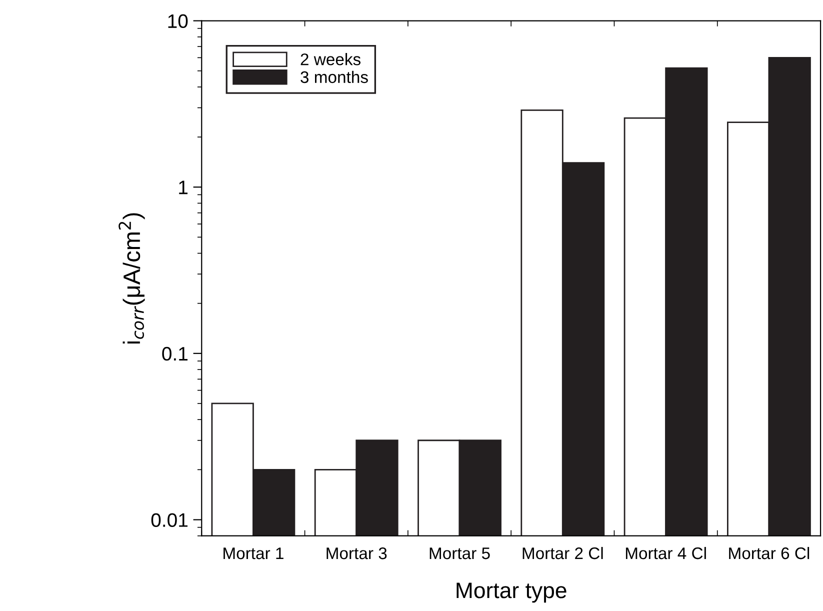 Image resolution: width=823 pixels, height=611 pixels. Describe the element at coordinates (175, 353) in the screenshot. I see `y-tick-label: 0.1` at that location.